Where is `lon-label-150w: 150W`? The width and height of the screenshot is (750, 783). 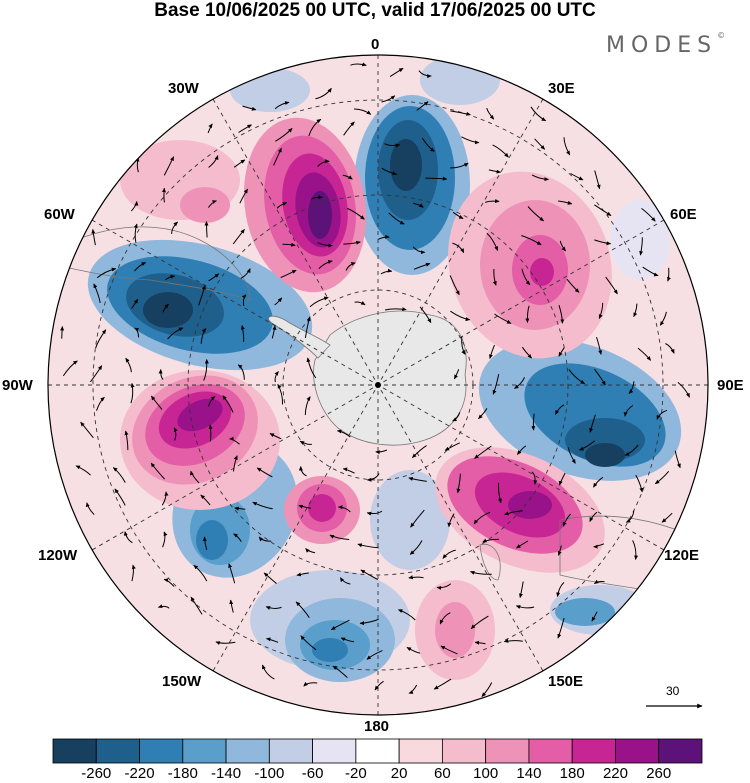
lon-label-150w: 150W is located at coordinates (182, 681).